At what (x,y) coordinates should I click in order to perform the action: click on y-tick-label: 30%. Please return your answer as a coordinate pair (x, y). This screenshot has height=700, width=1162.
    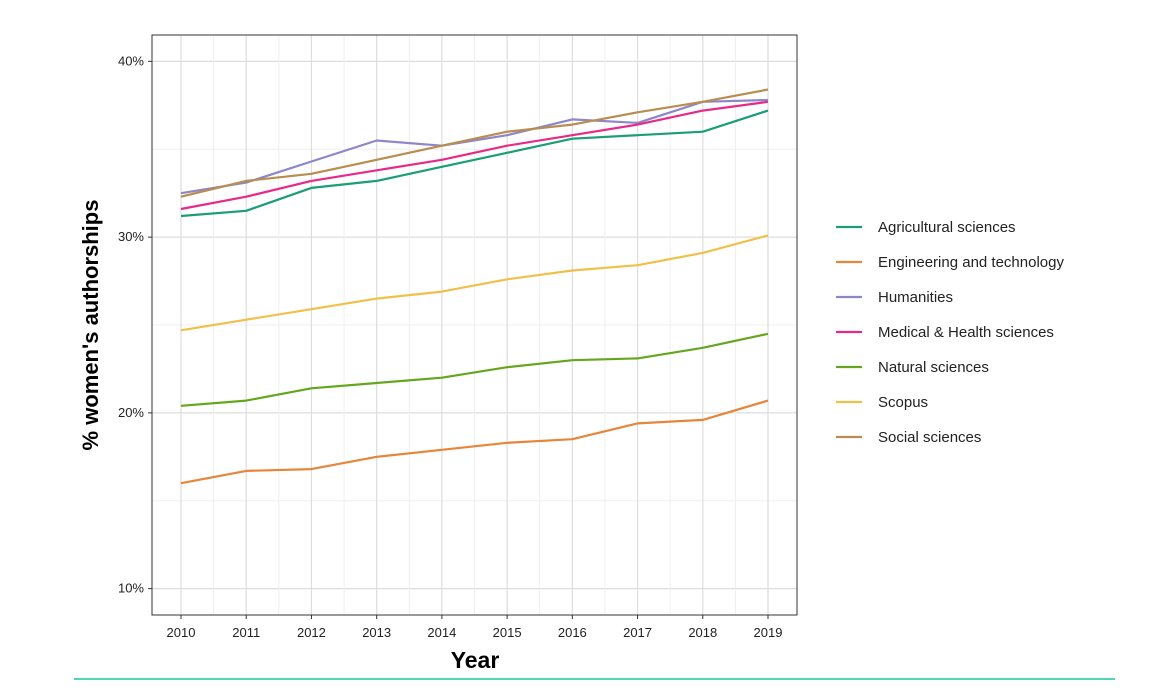
    Looking at the image, I should click on (131, 236).